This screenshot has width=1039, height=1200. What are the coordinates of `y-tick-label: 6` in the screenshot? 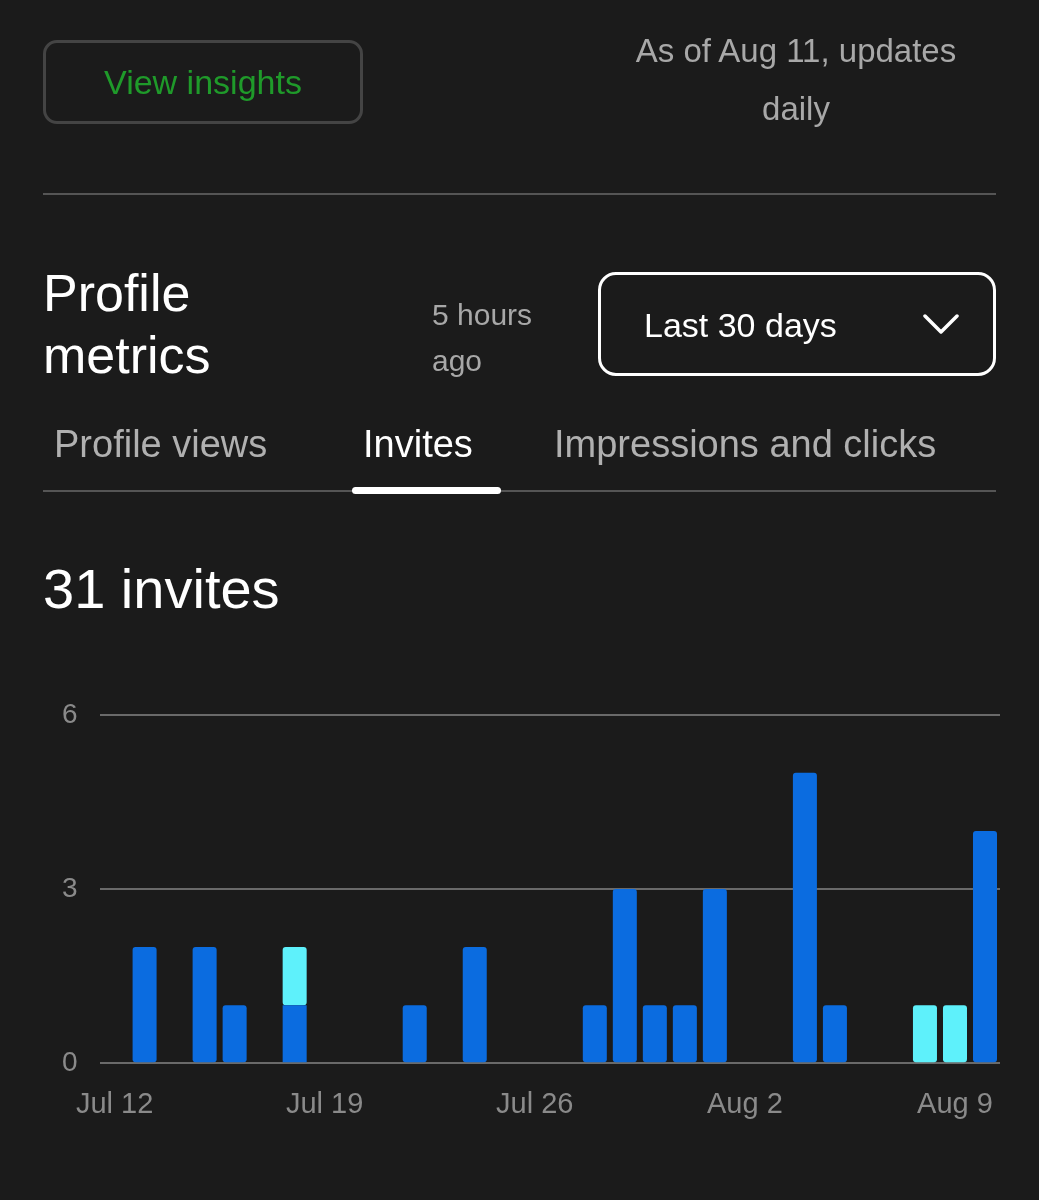 It's located at (69, 713).